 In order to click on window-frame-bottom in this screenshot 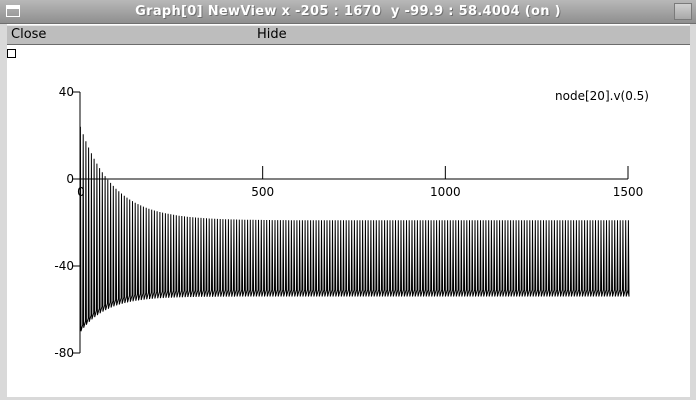, I will do `click(348, 398)`.